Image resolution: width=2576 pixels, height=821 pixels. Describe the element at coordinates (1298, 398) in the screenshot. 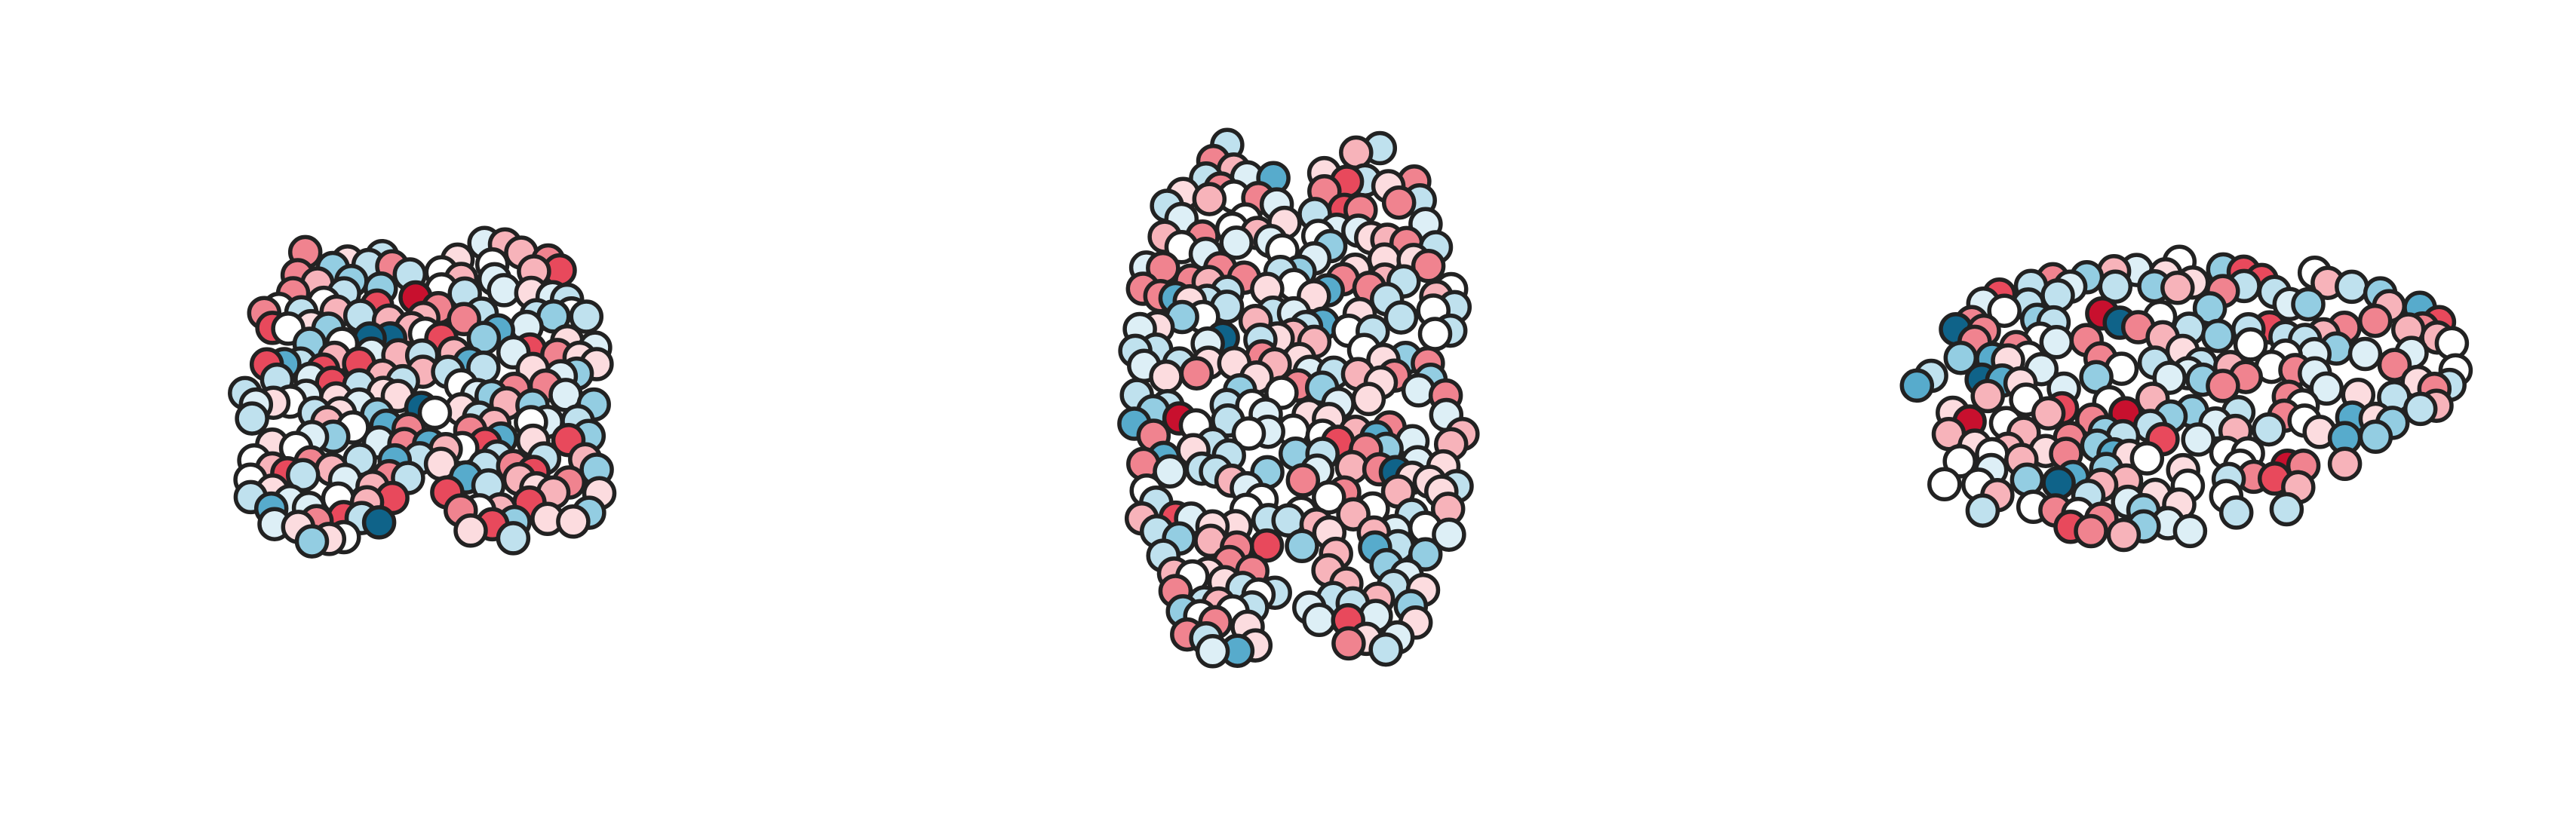

I see `axial-brain-view` at that location.